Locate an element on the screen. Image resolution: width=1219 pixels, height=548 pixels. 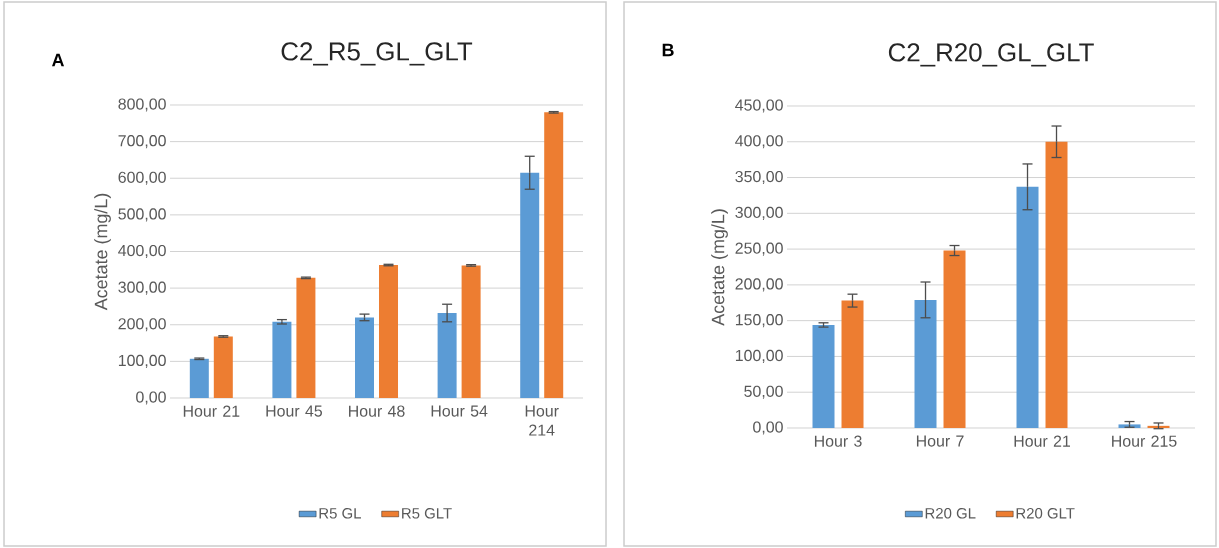
x-tick-label: Hour 7 is located at coordinates (940, 441).